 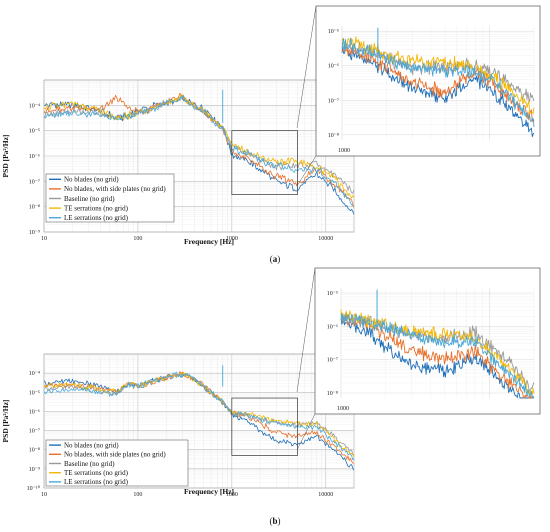 I want to click on y-tick-label: 10⁻¹⁰, so click(x=34, y=488).